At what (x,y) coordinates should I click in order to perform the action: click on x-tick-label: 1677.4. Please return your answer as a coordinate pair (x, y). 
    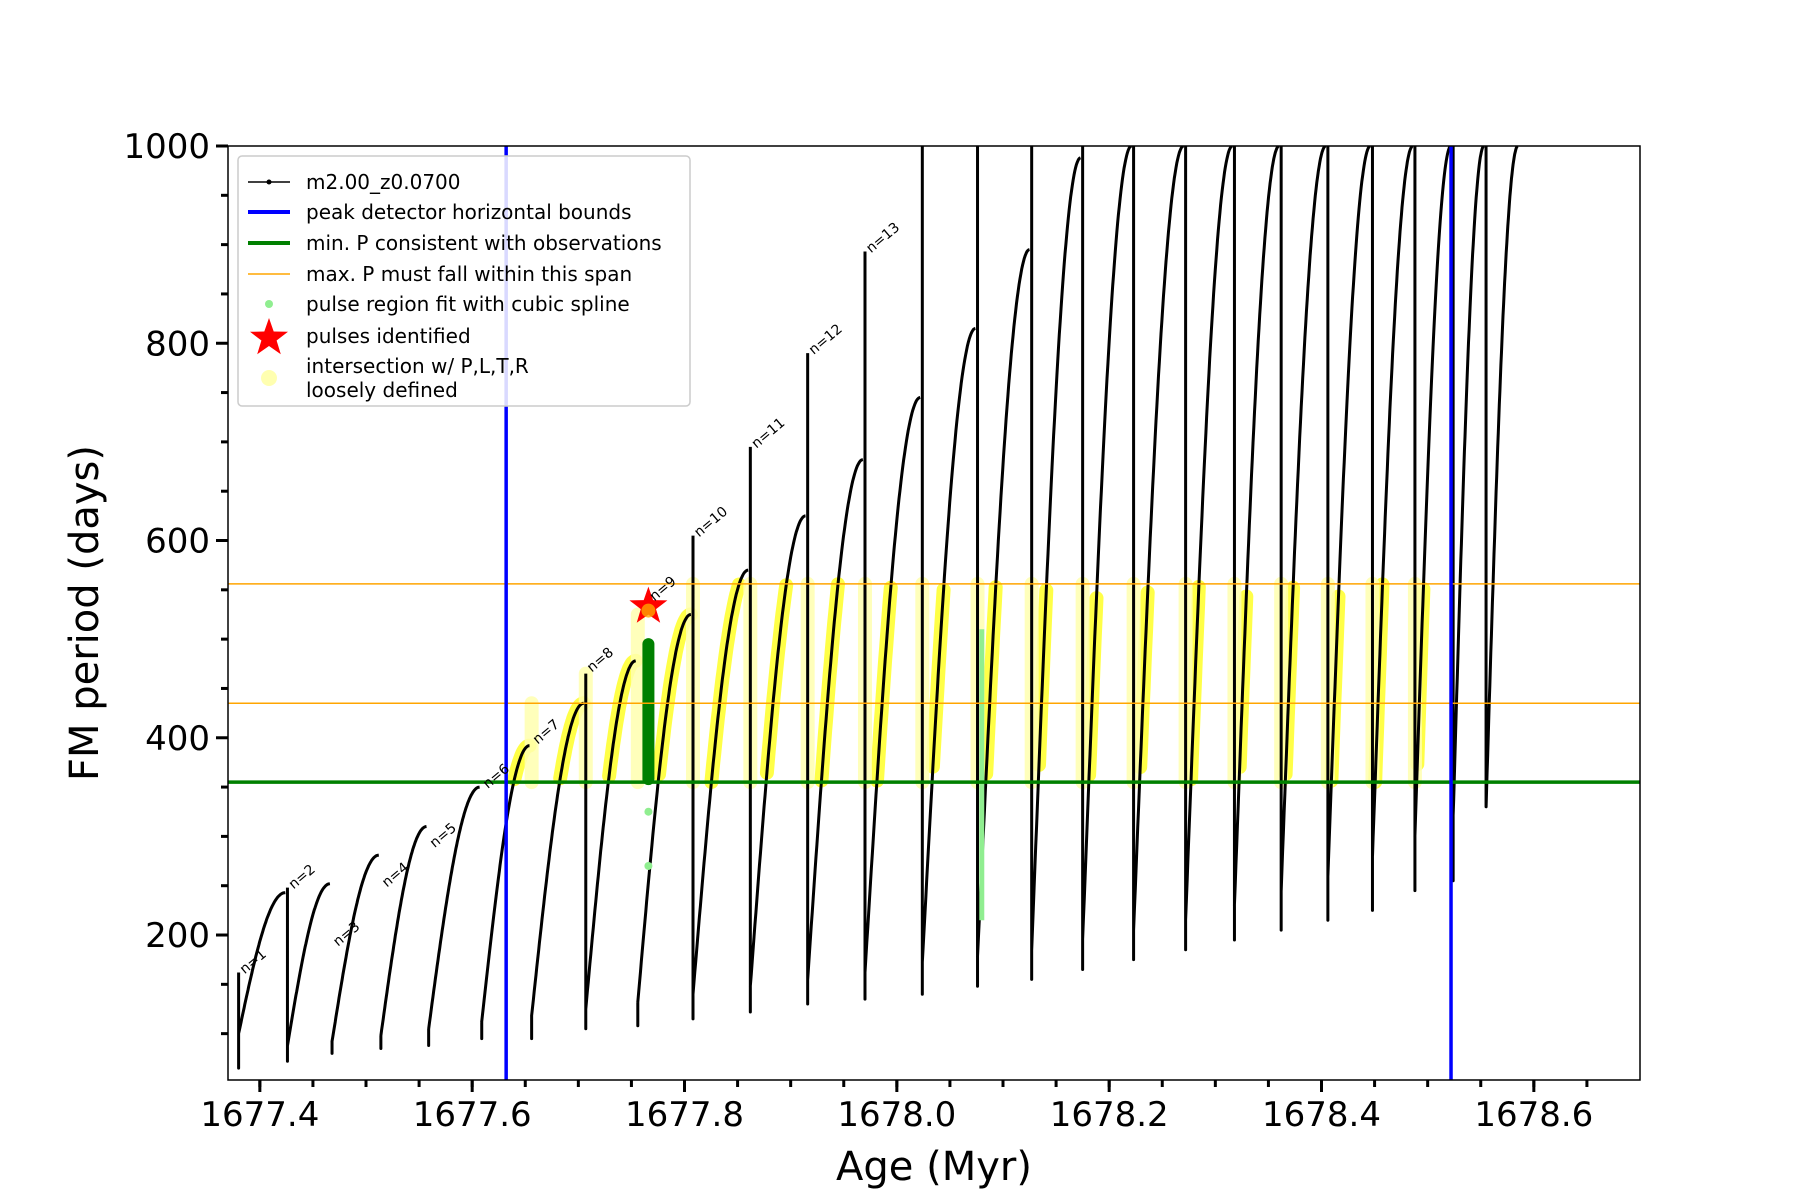
    Looking at the image, I should click on (259, 1115).